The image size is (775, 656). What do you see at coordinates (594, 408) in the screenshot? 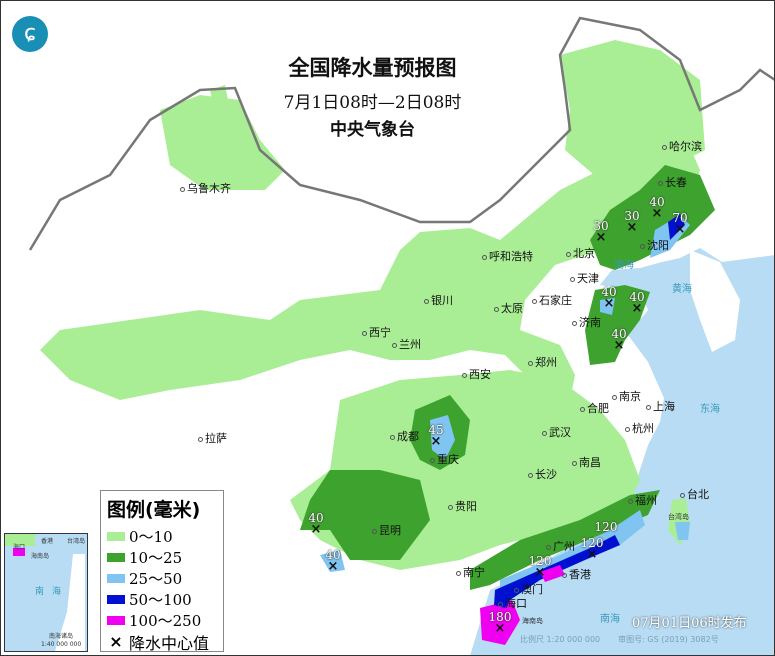
I see `city-label: 合肥` at bounding box center [594, 408].